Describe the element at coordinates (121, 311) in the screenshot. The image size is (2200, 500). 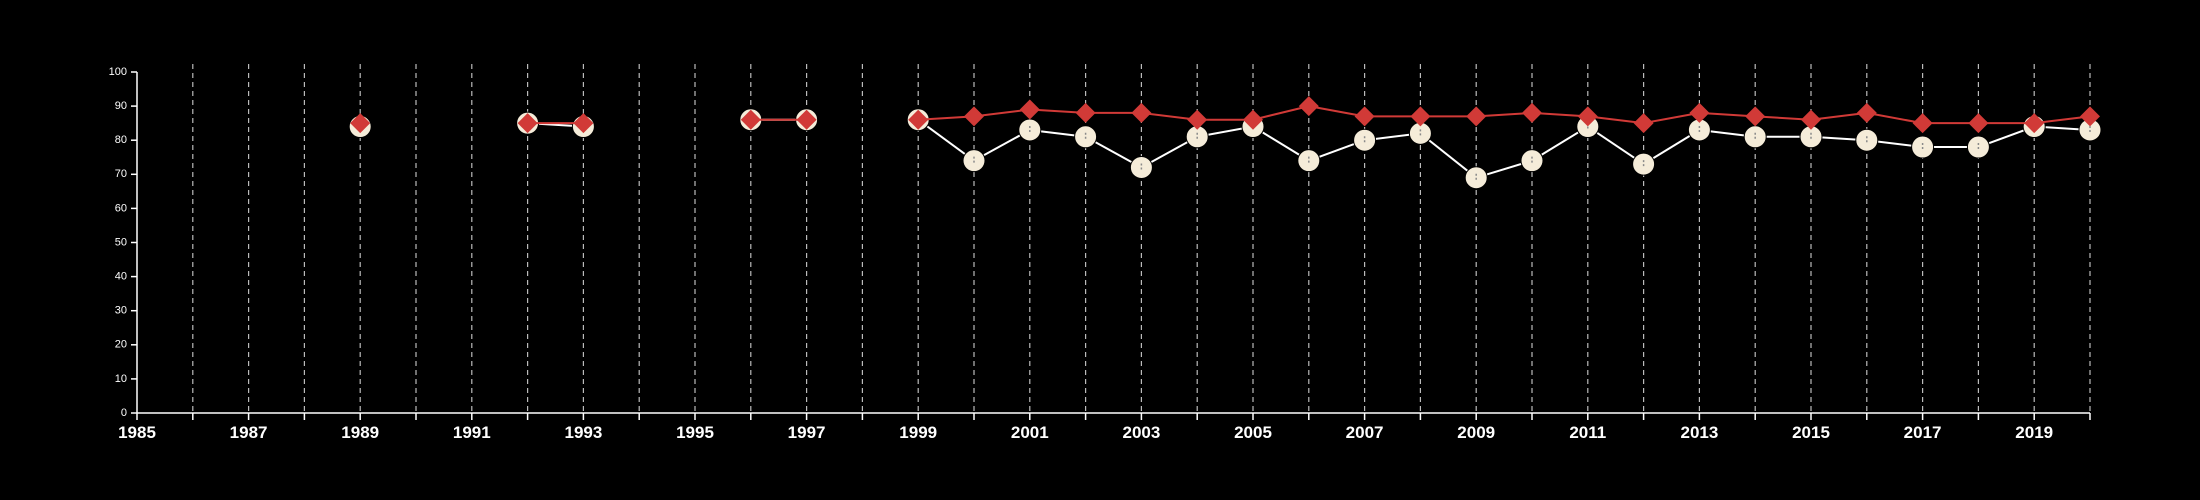
I see `y-tick-label: 30` at that location.